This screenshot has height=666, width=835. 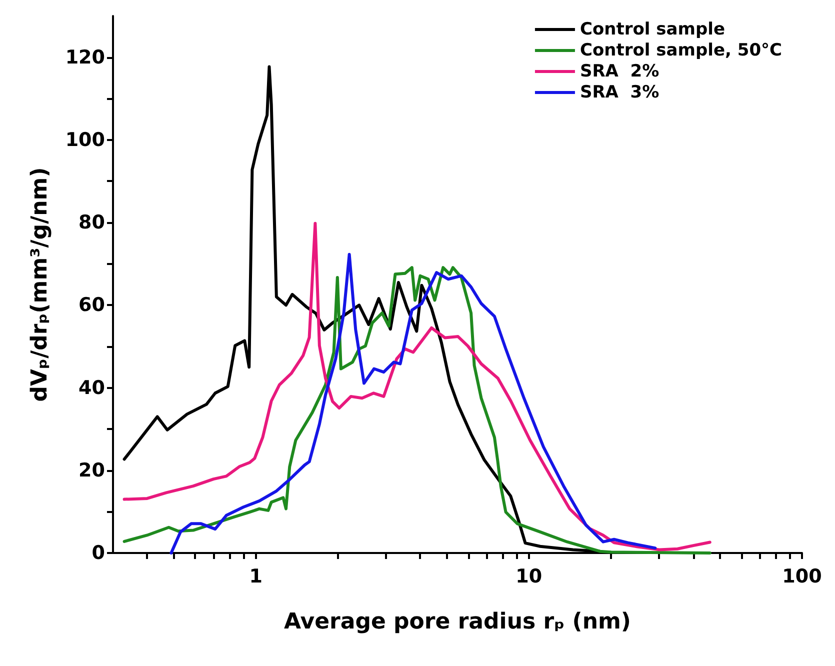 What do you see at coordinates (40, 284) in the screenshot?
I see `y-axis-title: dVₚ/drₚ(mm³/g/nm)` at bounding box center [40, 284].